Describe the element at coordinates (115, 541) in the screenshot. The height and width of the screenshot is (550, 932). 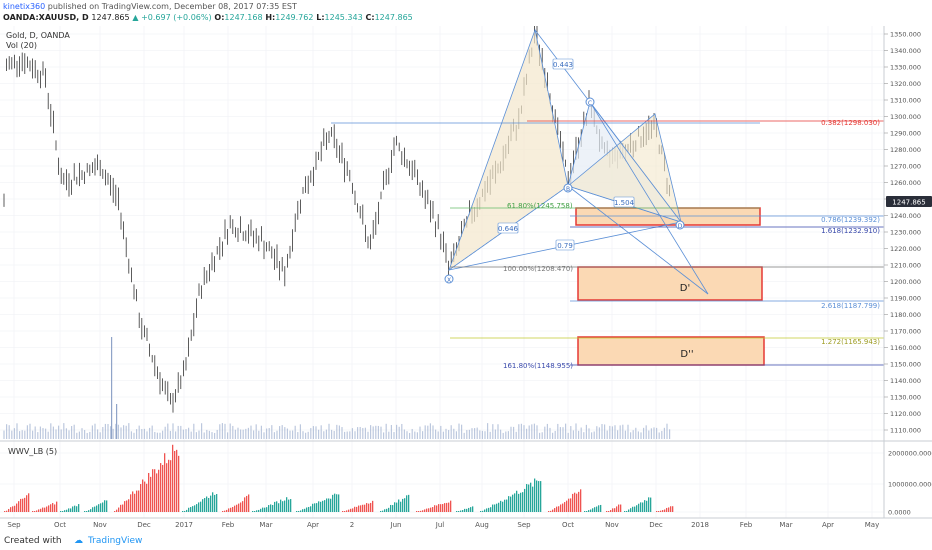
I see `tradingview-brand: TradingView` at that location.